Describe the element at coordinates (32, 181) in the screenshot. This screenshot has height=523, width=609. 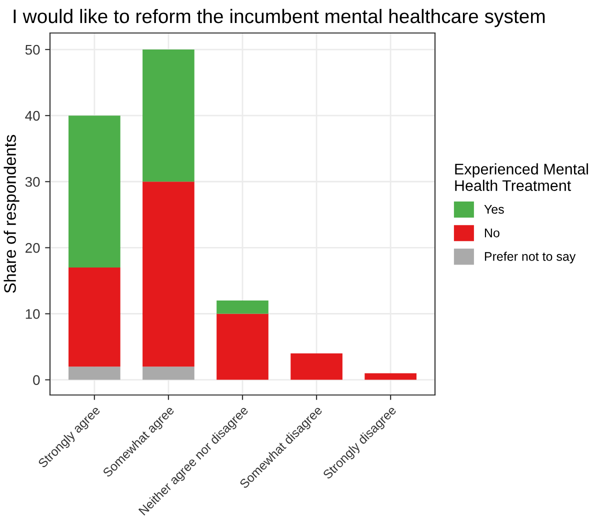
I see `y-tick-label: 30` at that location.